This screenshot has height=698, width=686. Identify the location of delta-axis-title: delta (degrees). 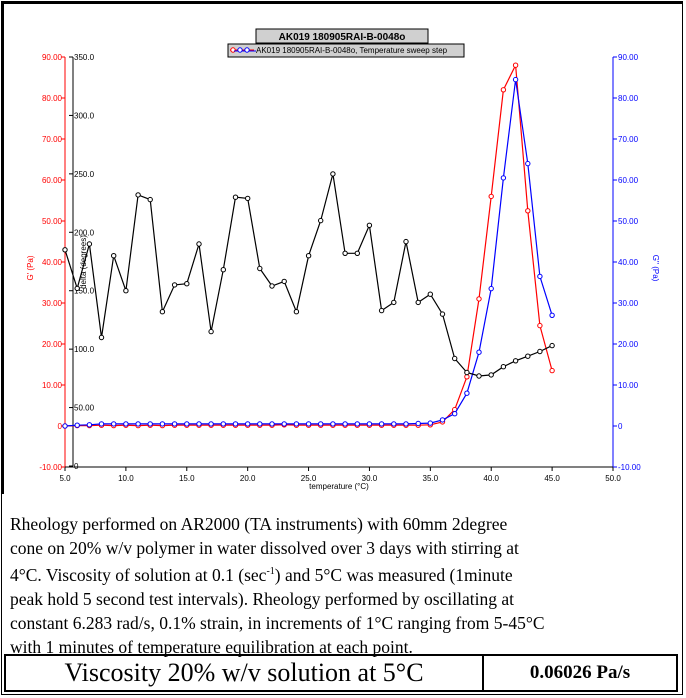
(83, 262).